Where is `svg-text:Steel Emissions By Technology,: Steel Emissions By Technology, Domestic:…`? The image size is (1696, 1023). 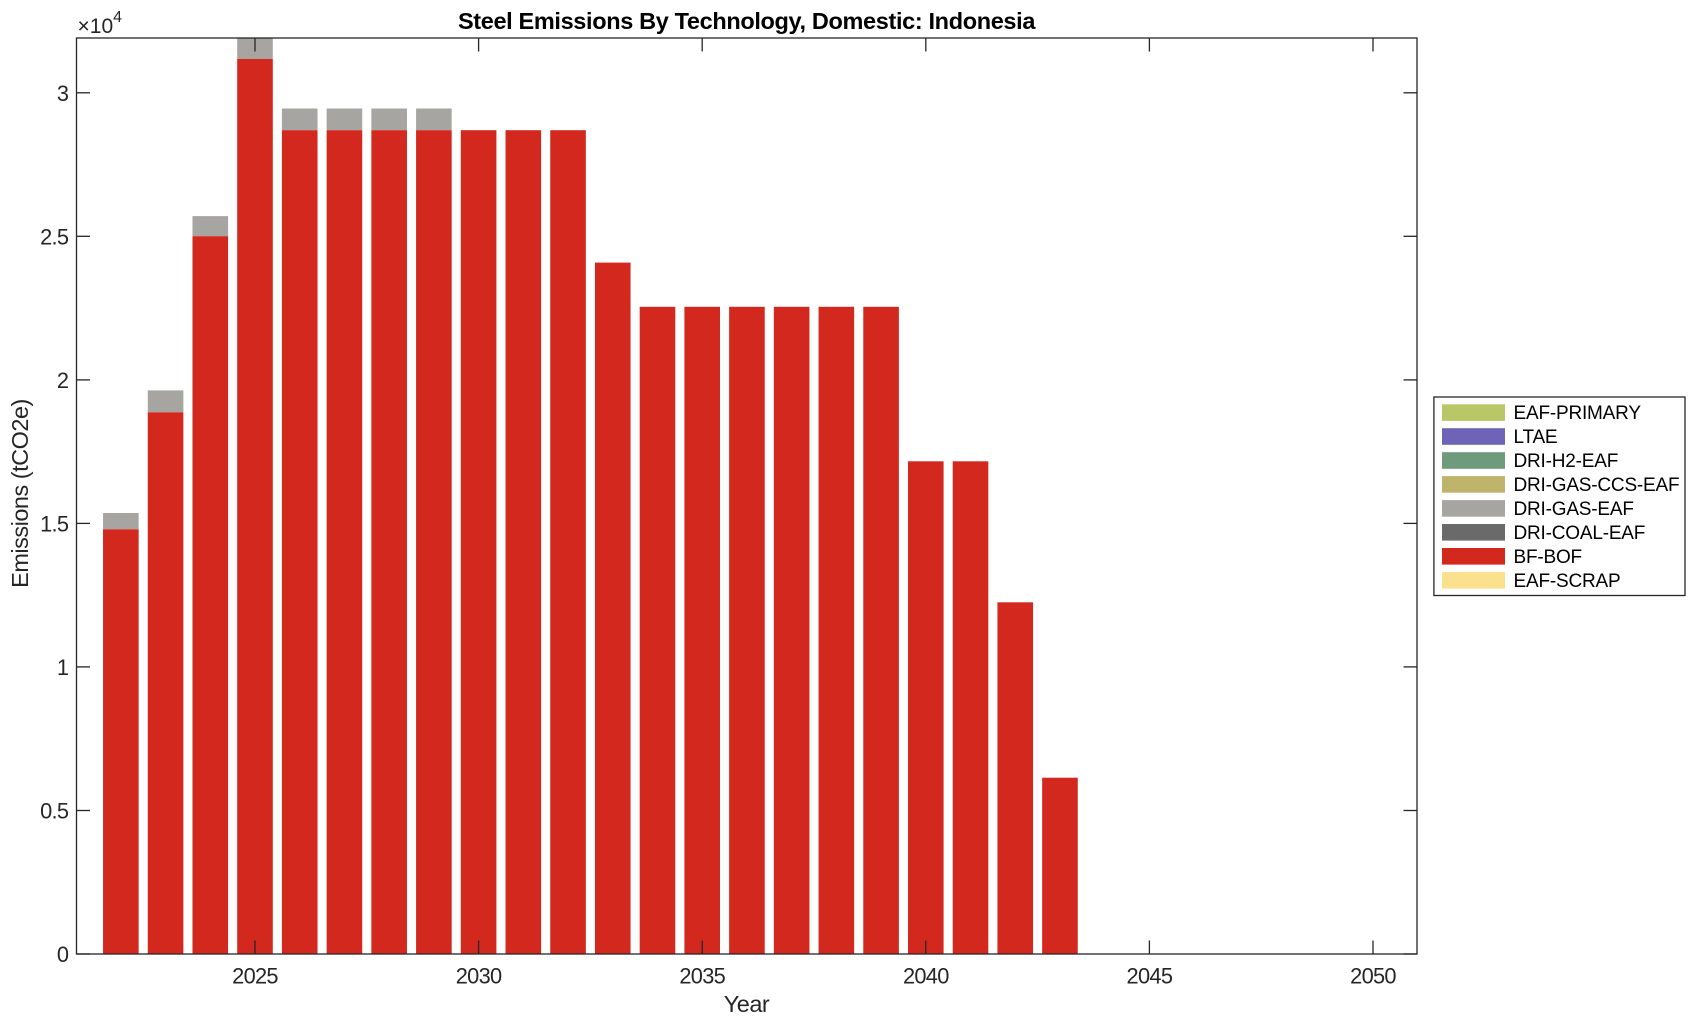
svg-text:Steel Emissions By Technology,: Steel Emissions By Technology, Domestic:… is located at coordinates (747, 21).